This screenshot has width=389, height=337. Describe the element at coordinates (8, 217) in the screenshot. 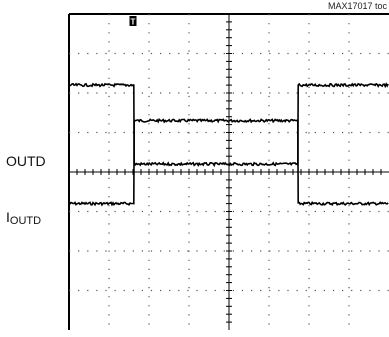

I see `channel-label-ioutd-main: I` at that location.